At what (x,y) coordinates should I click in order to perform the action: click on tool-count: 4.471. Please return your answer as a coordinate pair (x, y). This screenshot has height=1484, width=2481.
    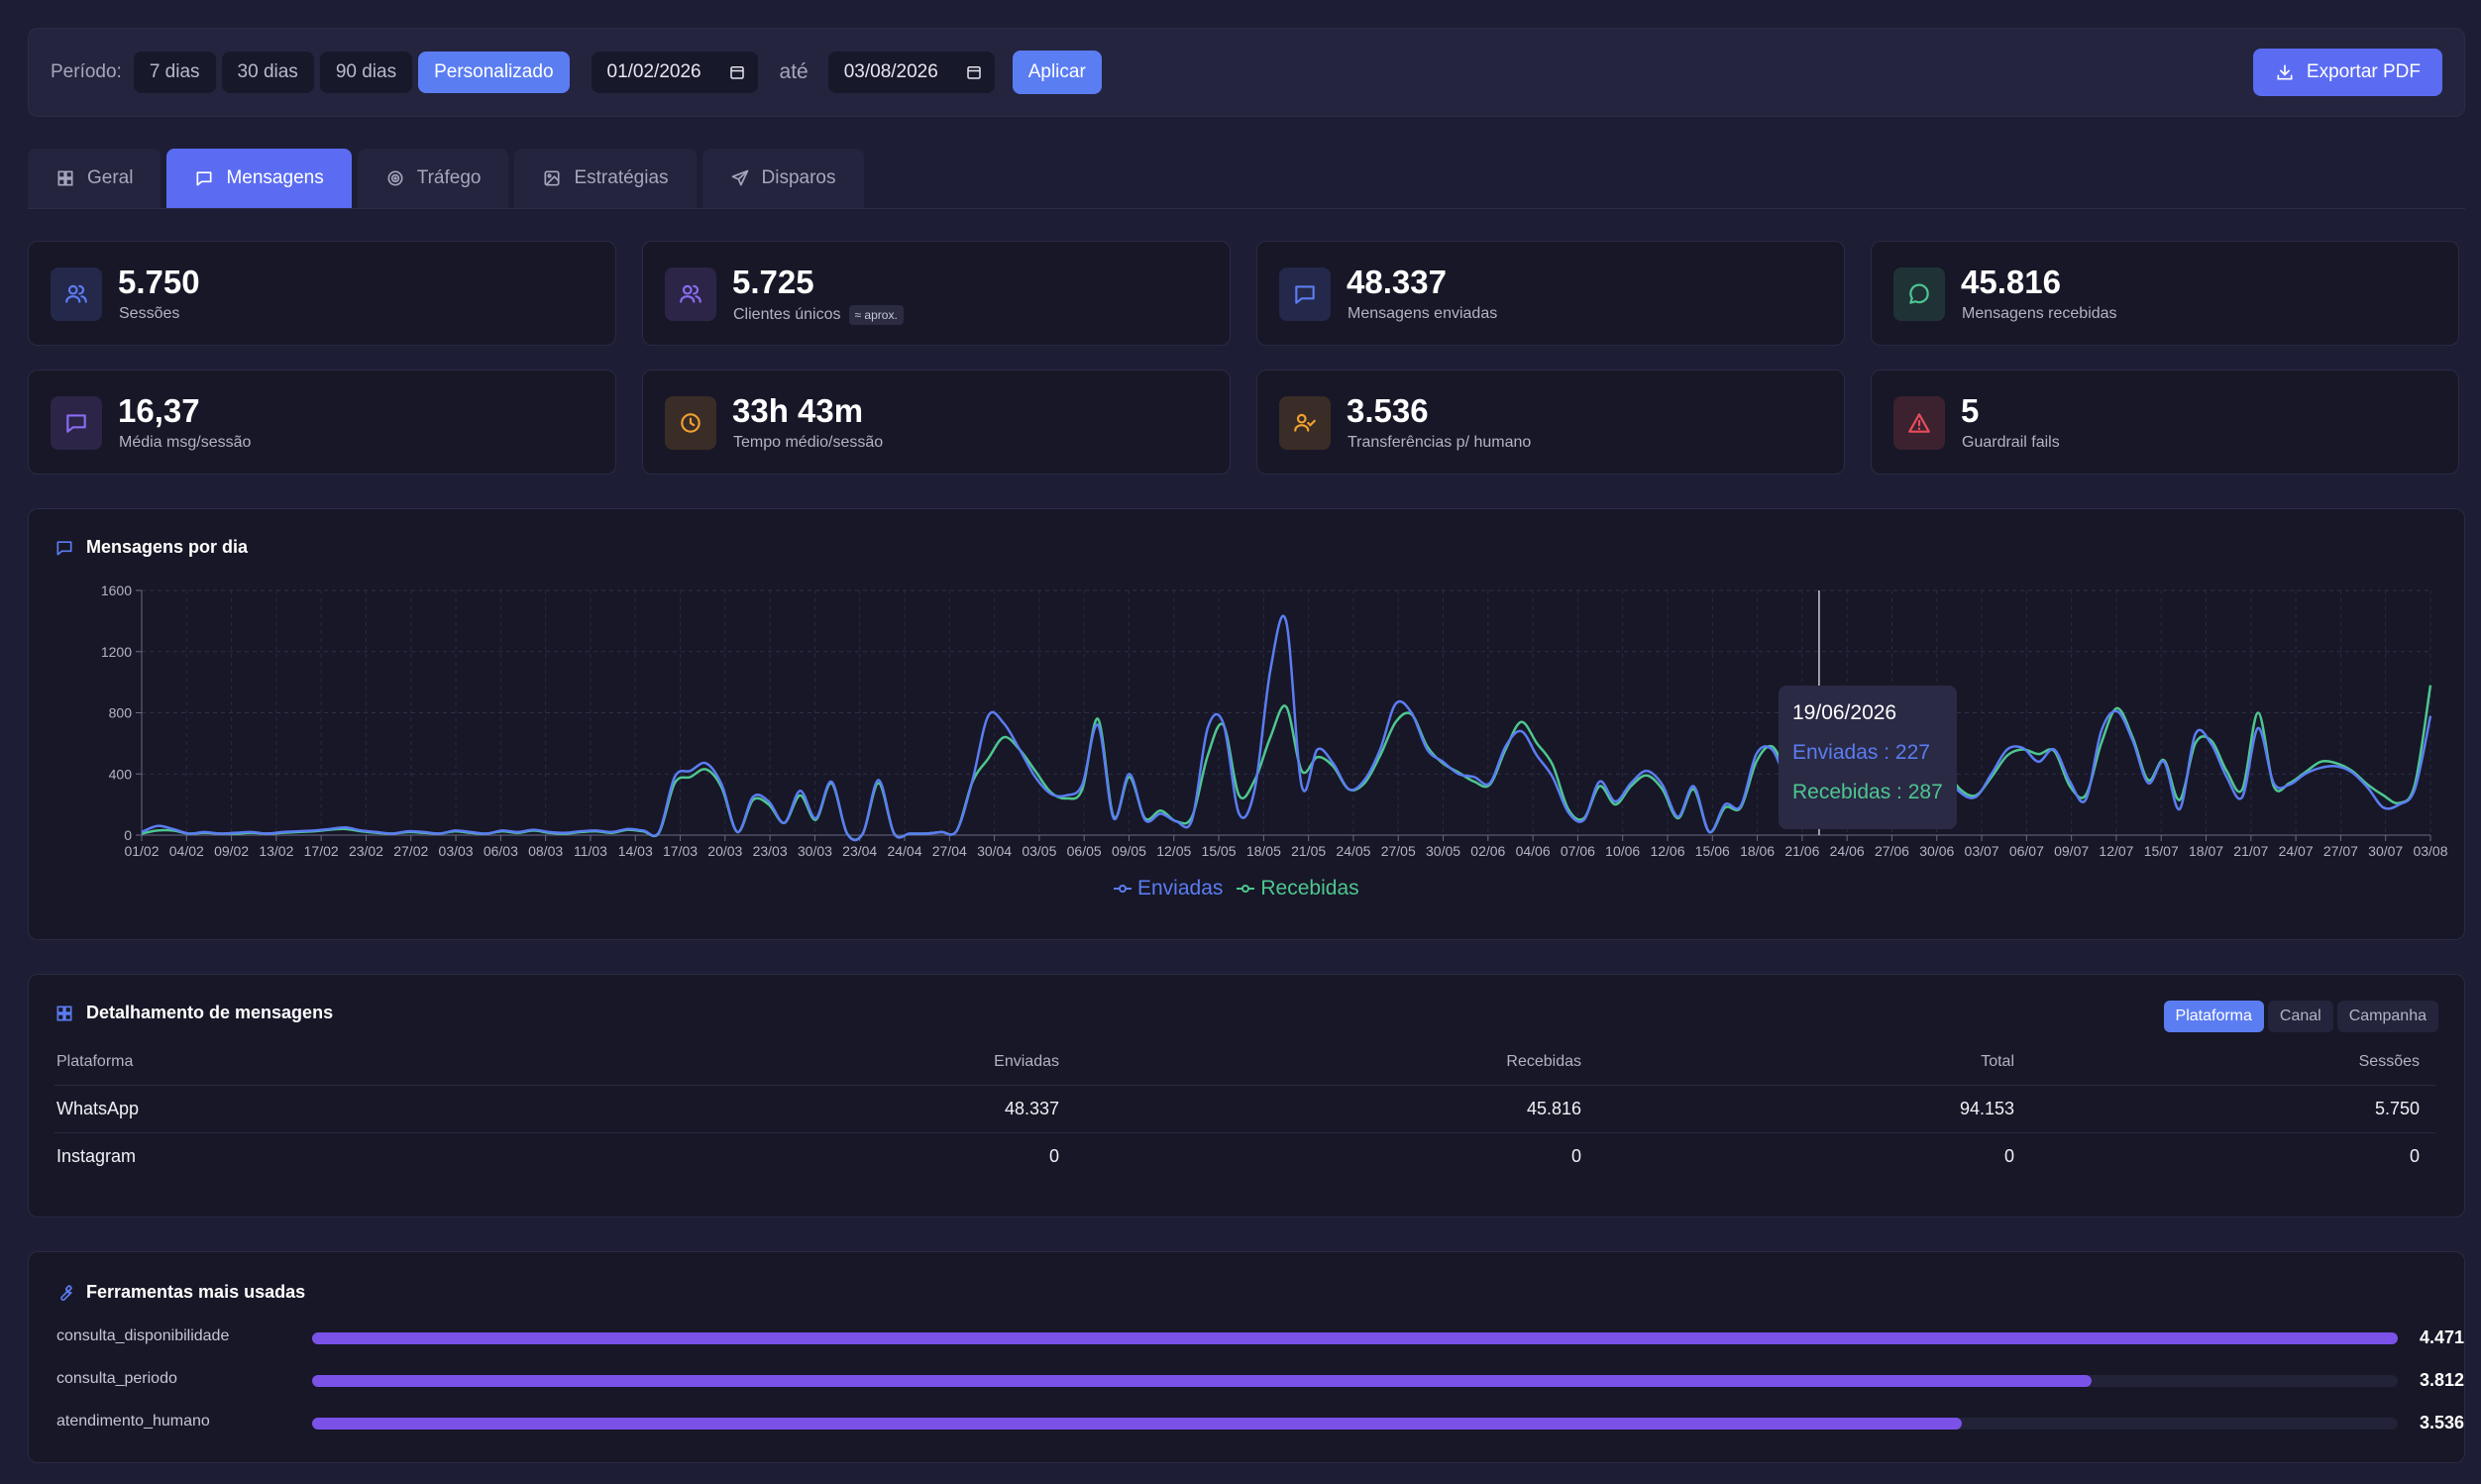
    Looking at the image, I should click on (2441, 1337).